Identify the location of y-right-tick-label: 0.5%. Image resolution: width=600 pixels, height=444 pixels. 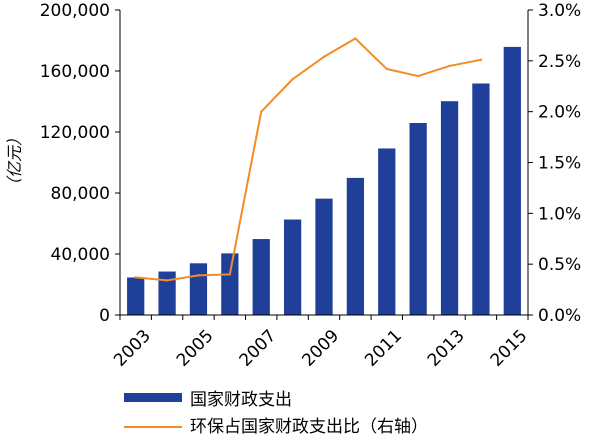
(559, 265).